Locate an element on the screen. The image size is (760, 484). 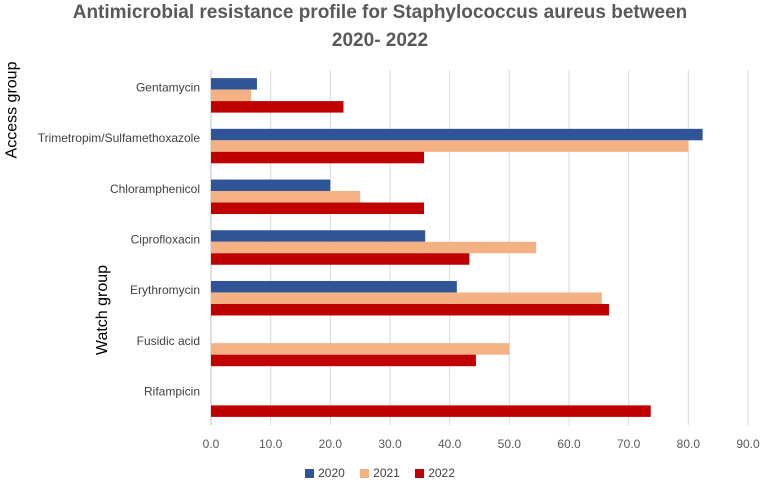
x-tick-label: 0.0 is located at coordinates (211, 444).